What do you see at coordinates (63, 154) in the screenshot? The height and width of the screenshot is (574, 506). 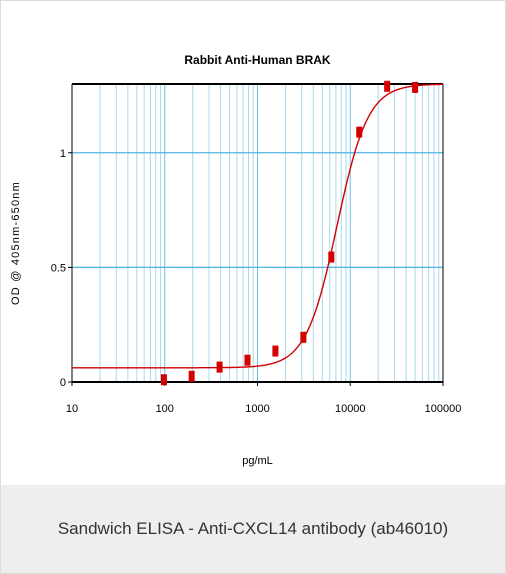 I see `y-tick-label: 1` at bounding box center [63, 154].